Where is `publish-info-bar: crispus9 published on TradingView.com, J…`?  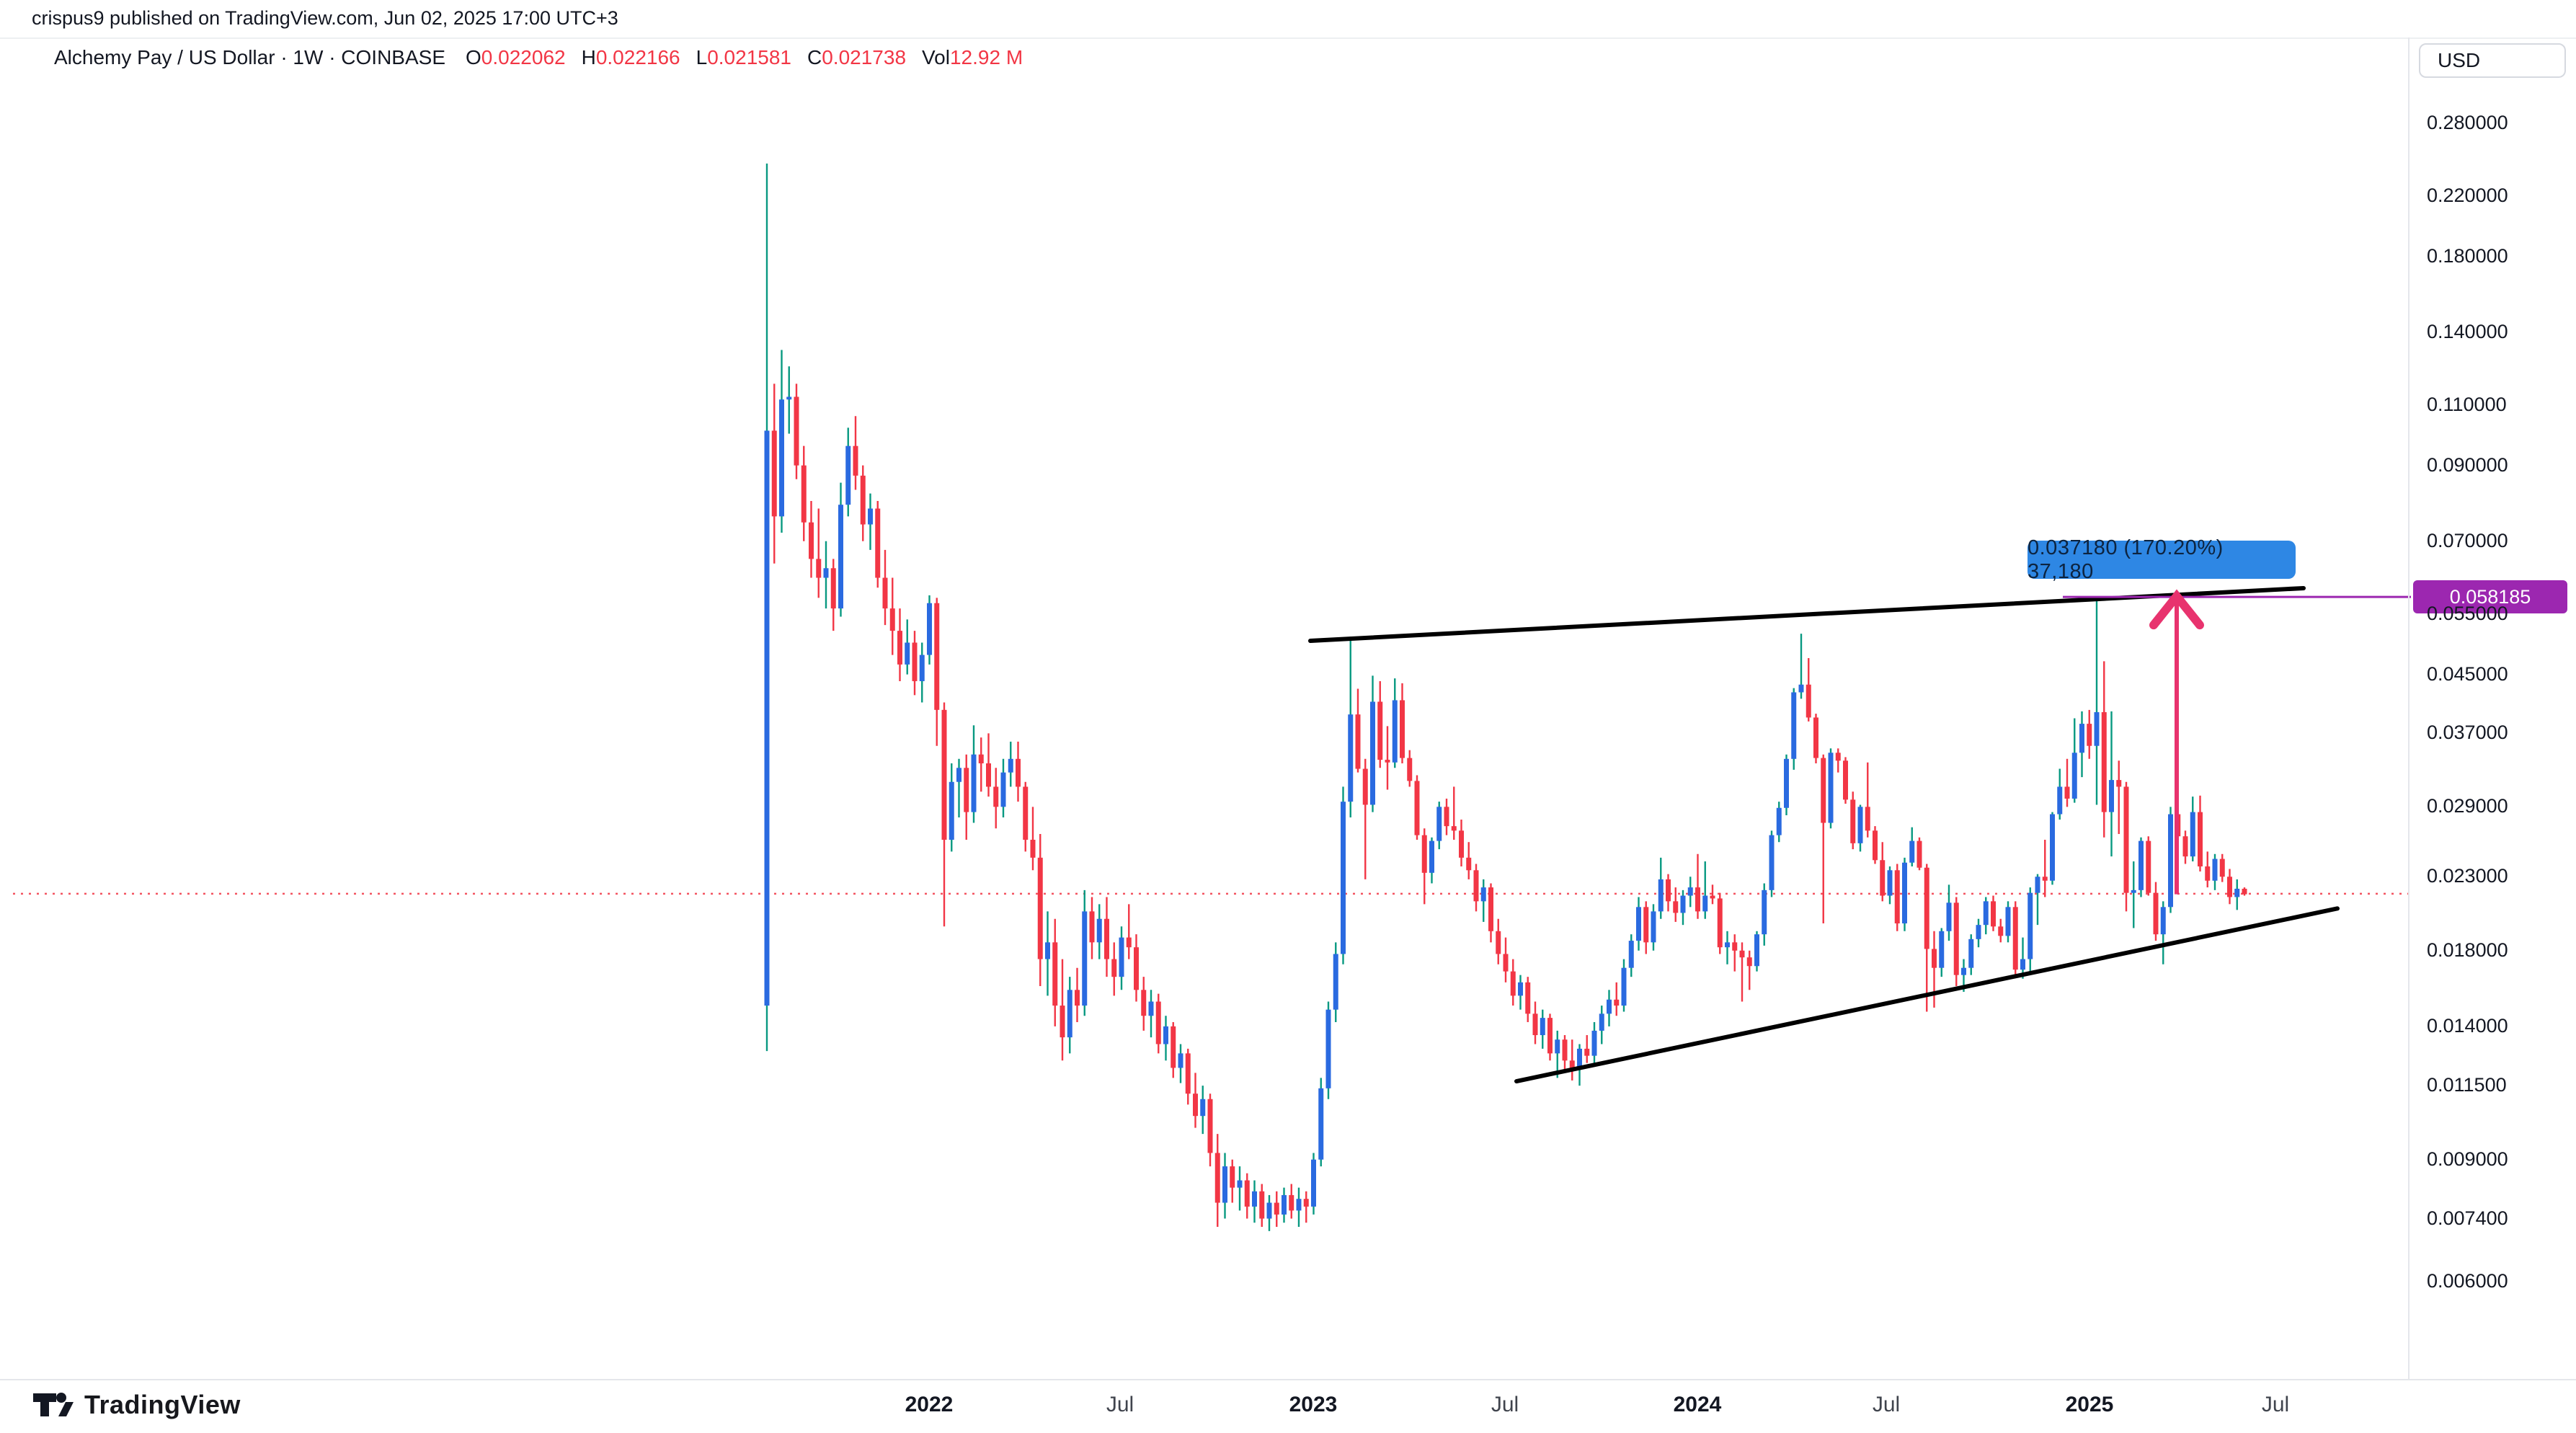 publish-info-bar: crispus9 published on TradingView.com, J… is located at coordinates (1288, 19).